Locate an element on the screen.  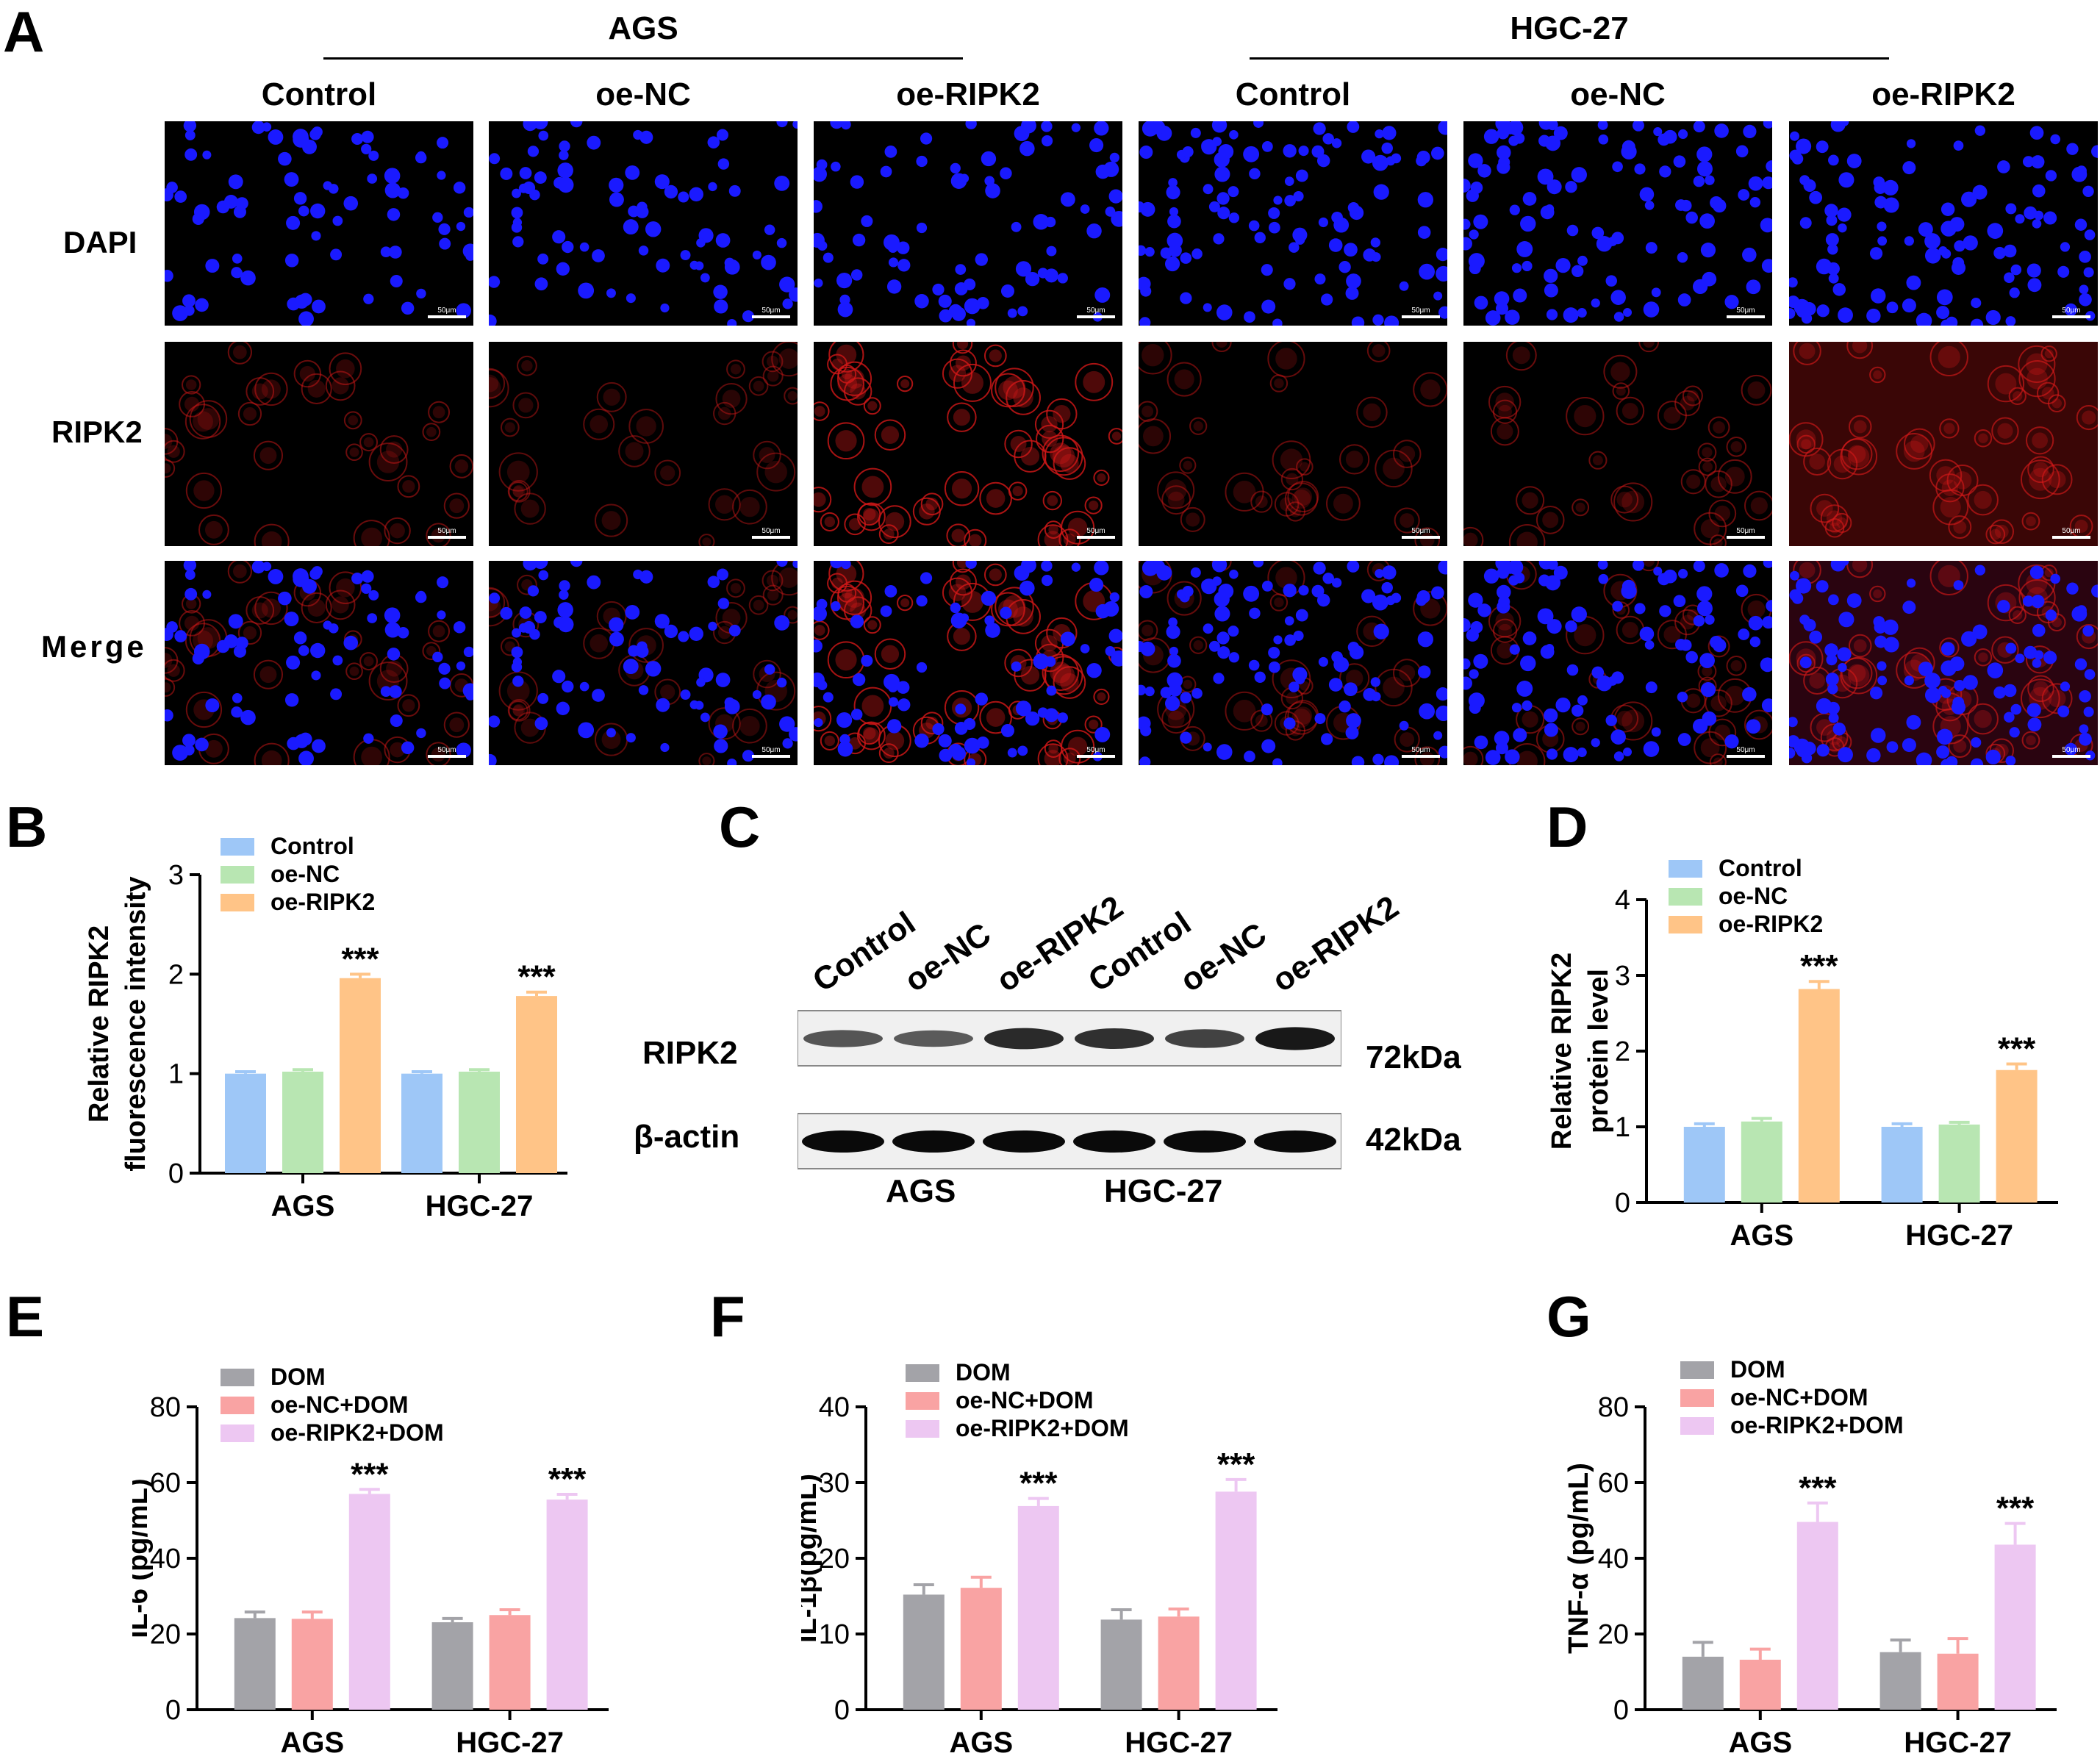
panel-letter-d: D is located at coordinates (1567, 827).